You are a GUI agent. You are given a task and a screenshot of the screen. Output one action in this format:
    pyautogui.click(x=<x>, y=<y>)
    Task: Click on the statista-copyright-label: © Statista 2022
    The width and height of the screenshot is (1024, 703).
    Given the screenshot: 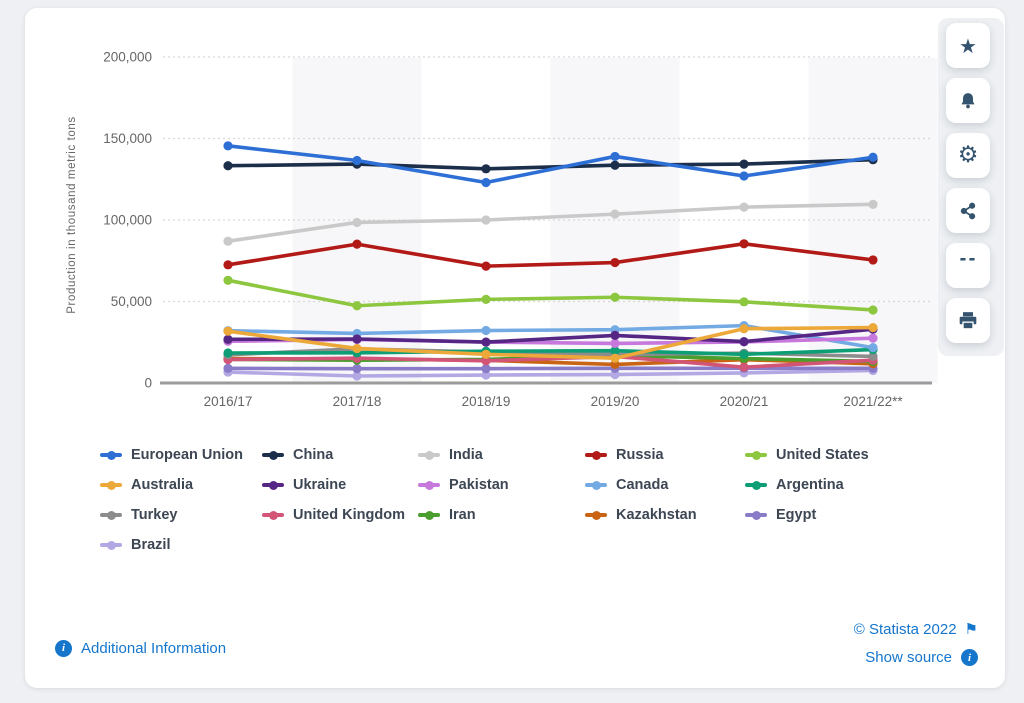 What is the action you would take?
    pyautogui.click(x=905, y=629)
    